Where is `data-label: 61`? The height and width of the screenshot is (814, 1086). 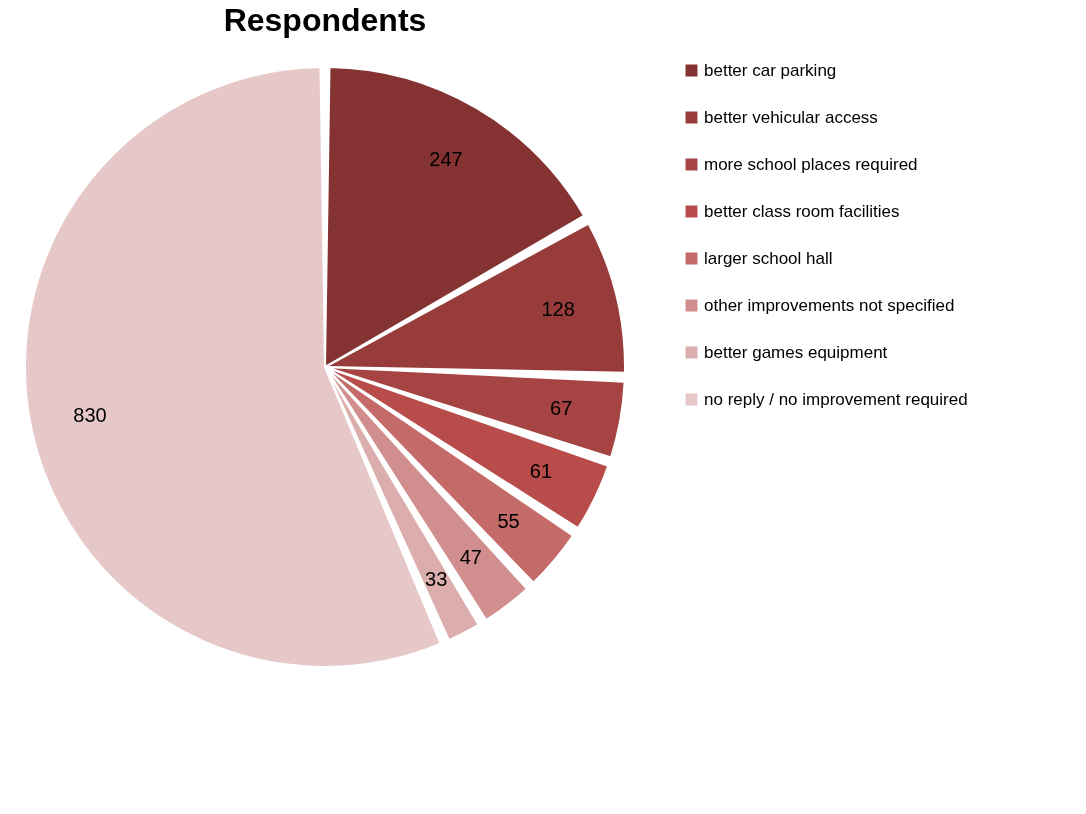 data-label: 61 is located at coordinates (541, 470).